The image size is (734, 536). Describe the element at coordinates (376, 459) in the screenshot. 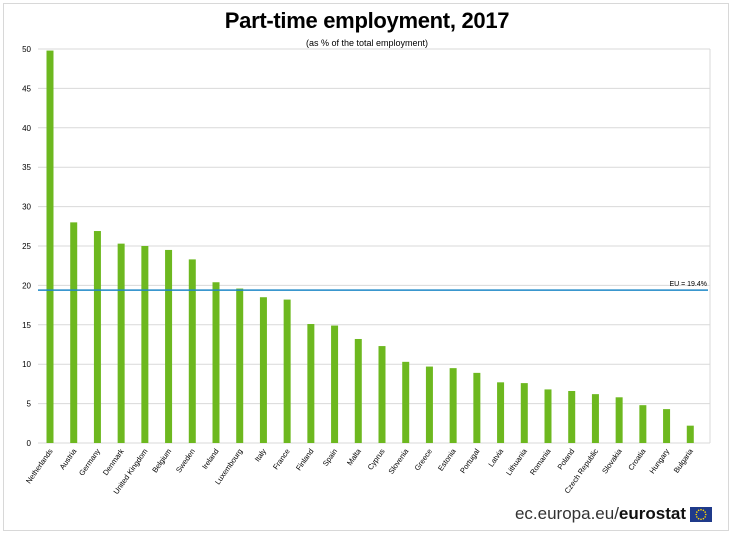

I see `x-tick-label: Cyprus` at that location.